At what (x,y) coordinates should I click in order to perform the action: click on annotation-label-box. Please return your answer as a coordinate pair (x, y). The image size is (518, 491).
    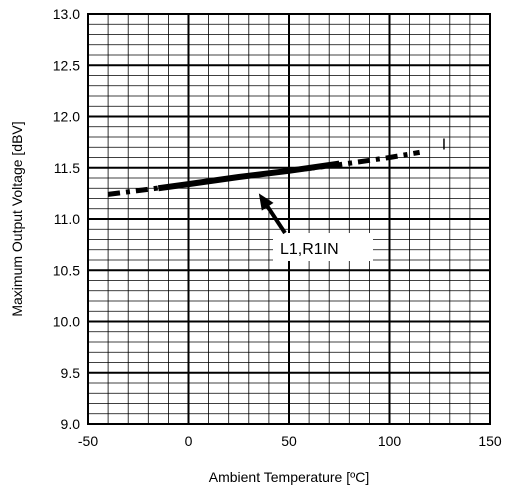
    Looking at the image, I should click on (323, 247).